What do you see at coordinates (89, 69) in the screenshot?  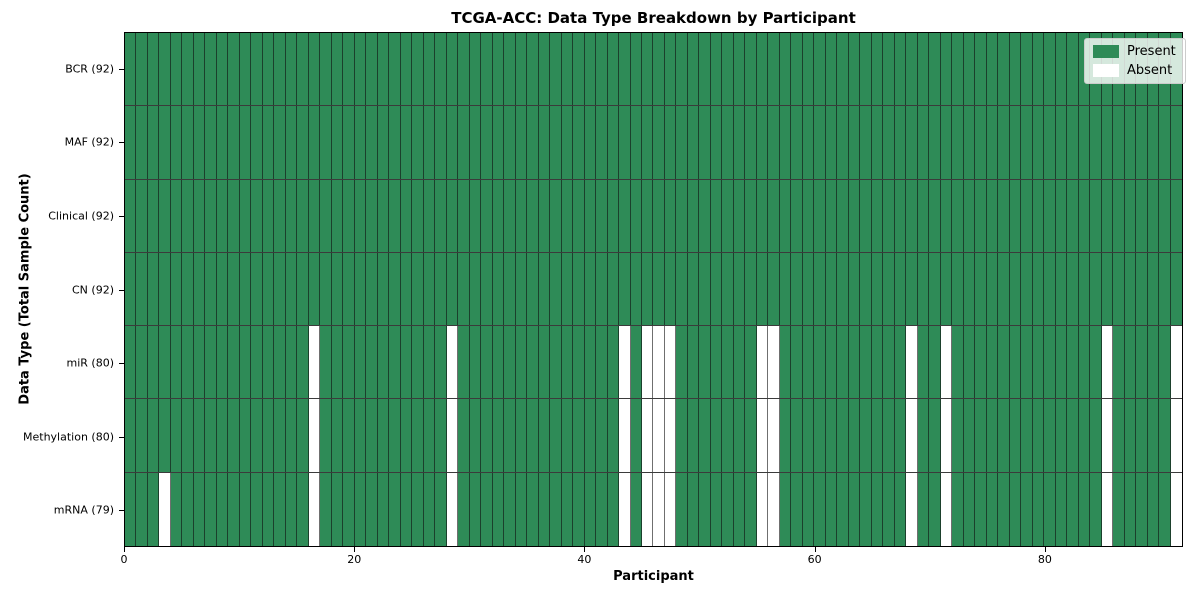 I see `y-tick-label: BCR (92)` at bounding box center [89, 69].